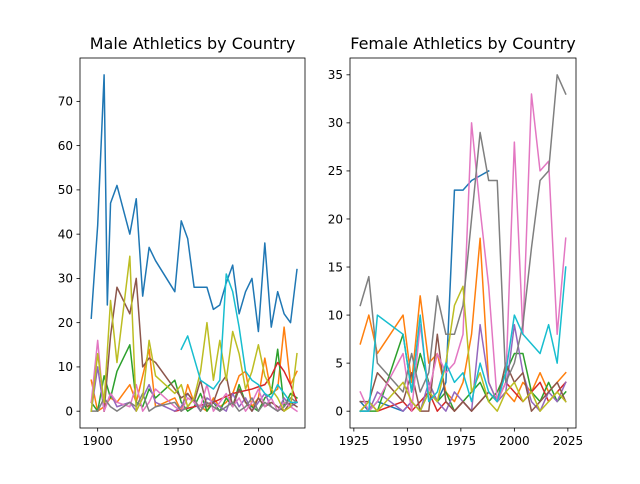 The height and width of the screenshot is (484, 640). I want to click on x-tick-label: 1975, so click(461, 441).